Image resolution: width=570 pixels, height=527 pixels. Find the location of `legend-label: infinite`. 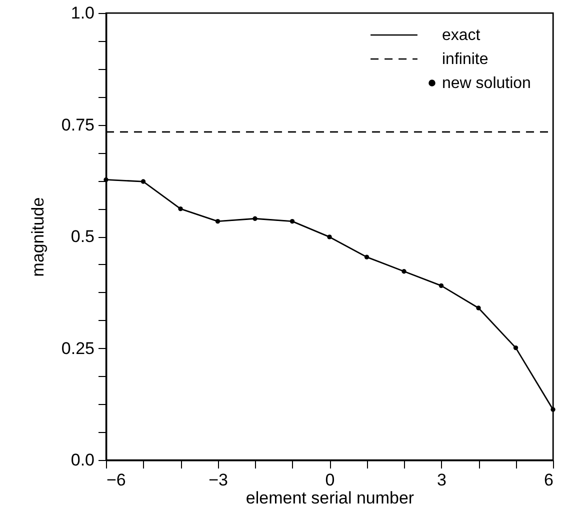

legend-label: infinite is located at coordinates (465, 59).